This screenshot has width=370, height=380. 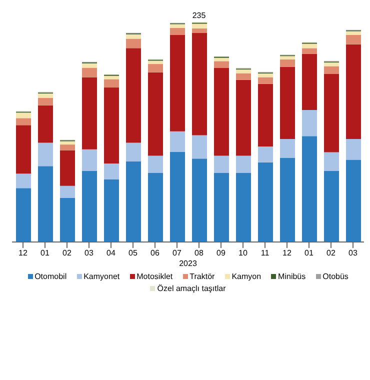 What do you see at coordinates (177, 253) in the screenshot?
I see `x-tick-label: 07` at bounding box center [177, 253].